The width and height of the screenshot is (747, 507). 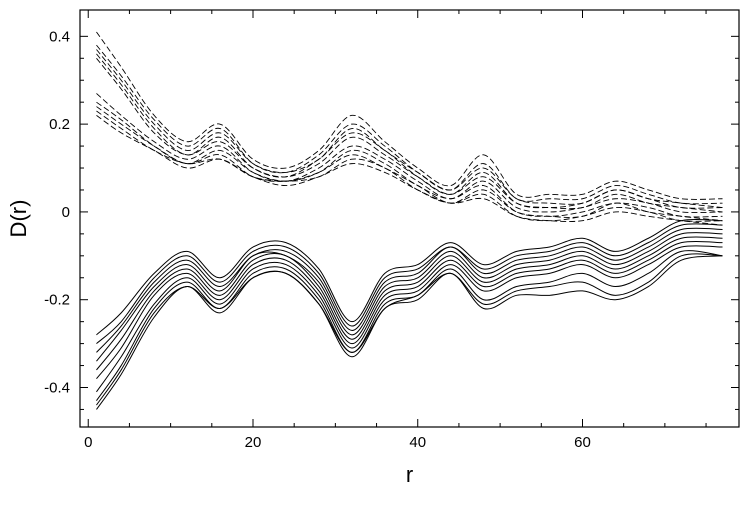 What do you see at coordinates (409, 474) in the screenshot?
I see `x-axis-title: r` at bounding box center [409, 474].